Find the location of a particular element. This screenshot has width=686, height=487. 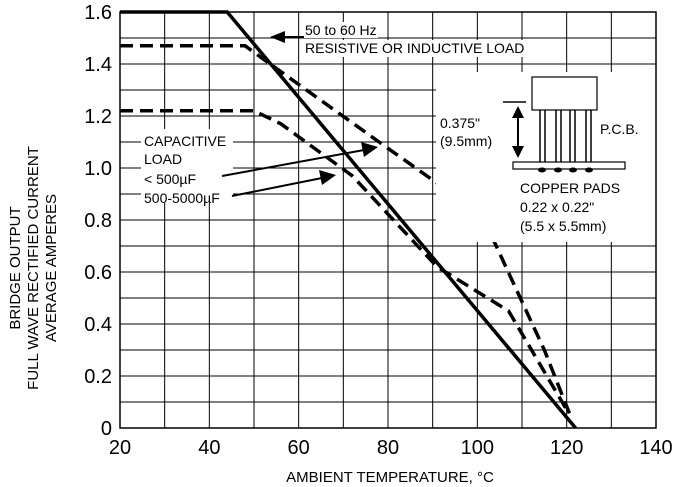

pcb-label: P.C.B. is located at coordinates (619, 129).